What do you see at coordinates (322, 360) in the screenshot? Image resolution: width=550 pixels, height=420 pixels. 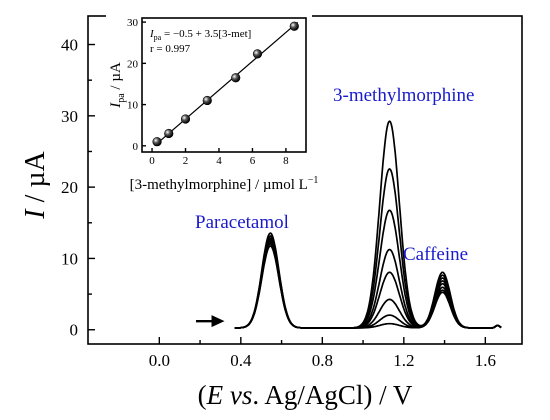 I see `main-x-tick-label: 0.8` at bounding box center [322, 360].